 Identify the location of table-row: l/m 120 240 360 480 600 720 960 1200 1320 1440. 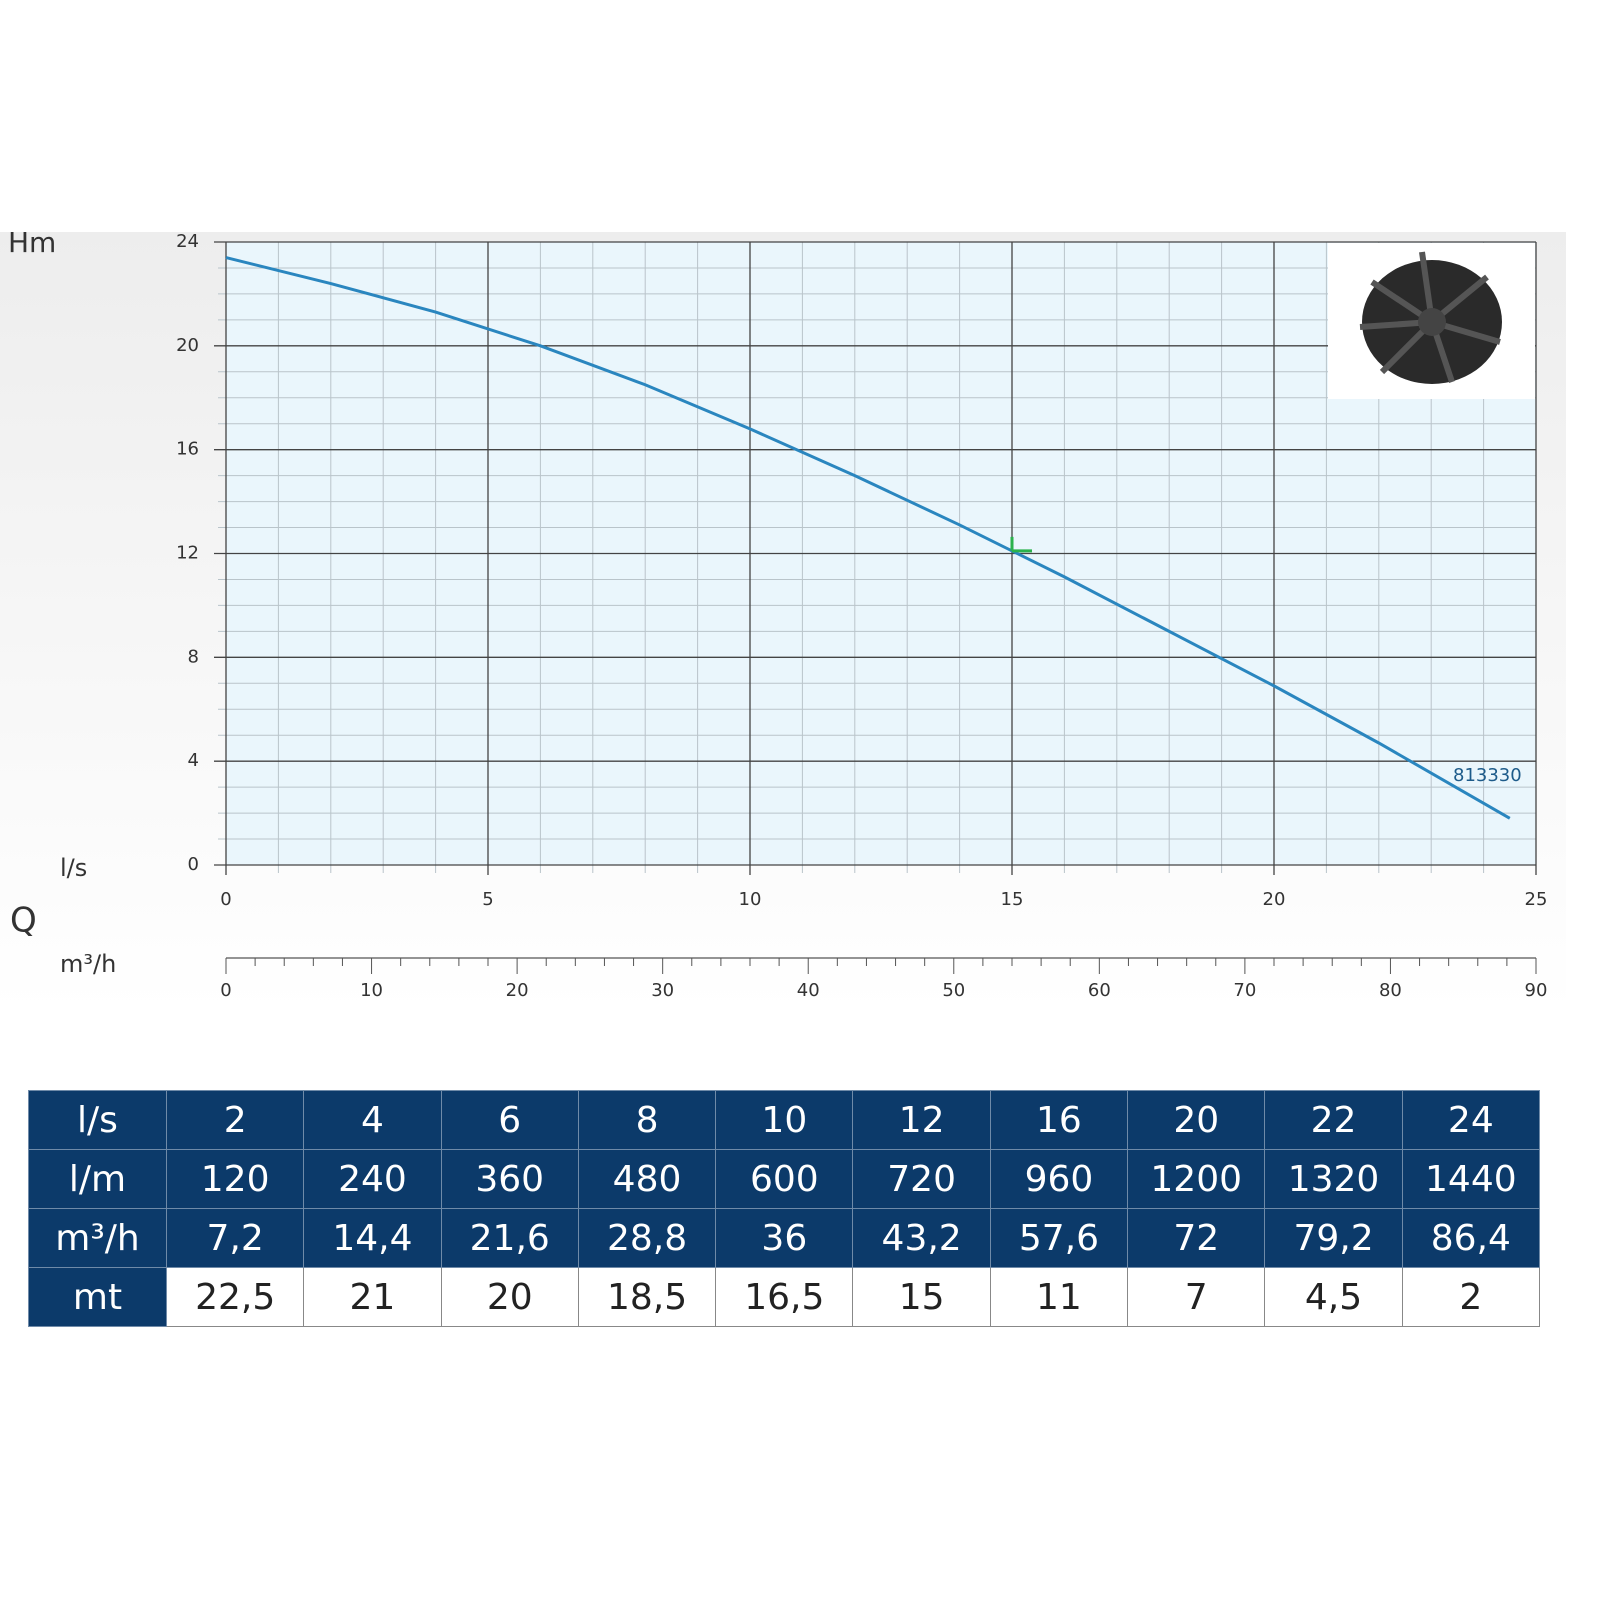
(784, 1179).